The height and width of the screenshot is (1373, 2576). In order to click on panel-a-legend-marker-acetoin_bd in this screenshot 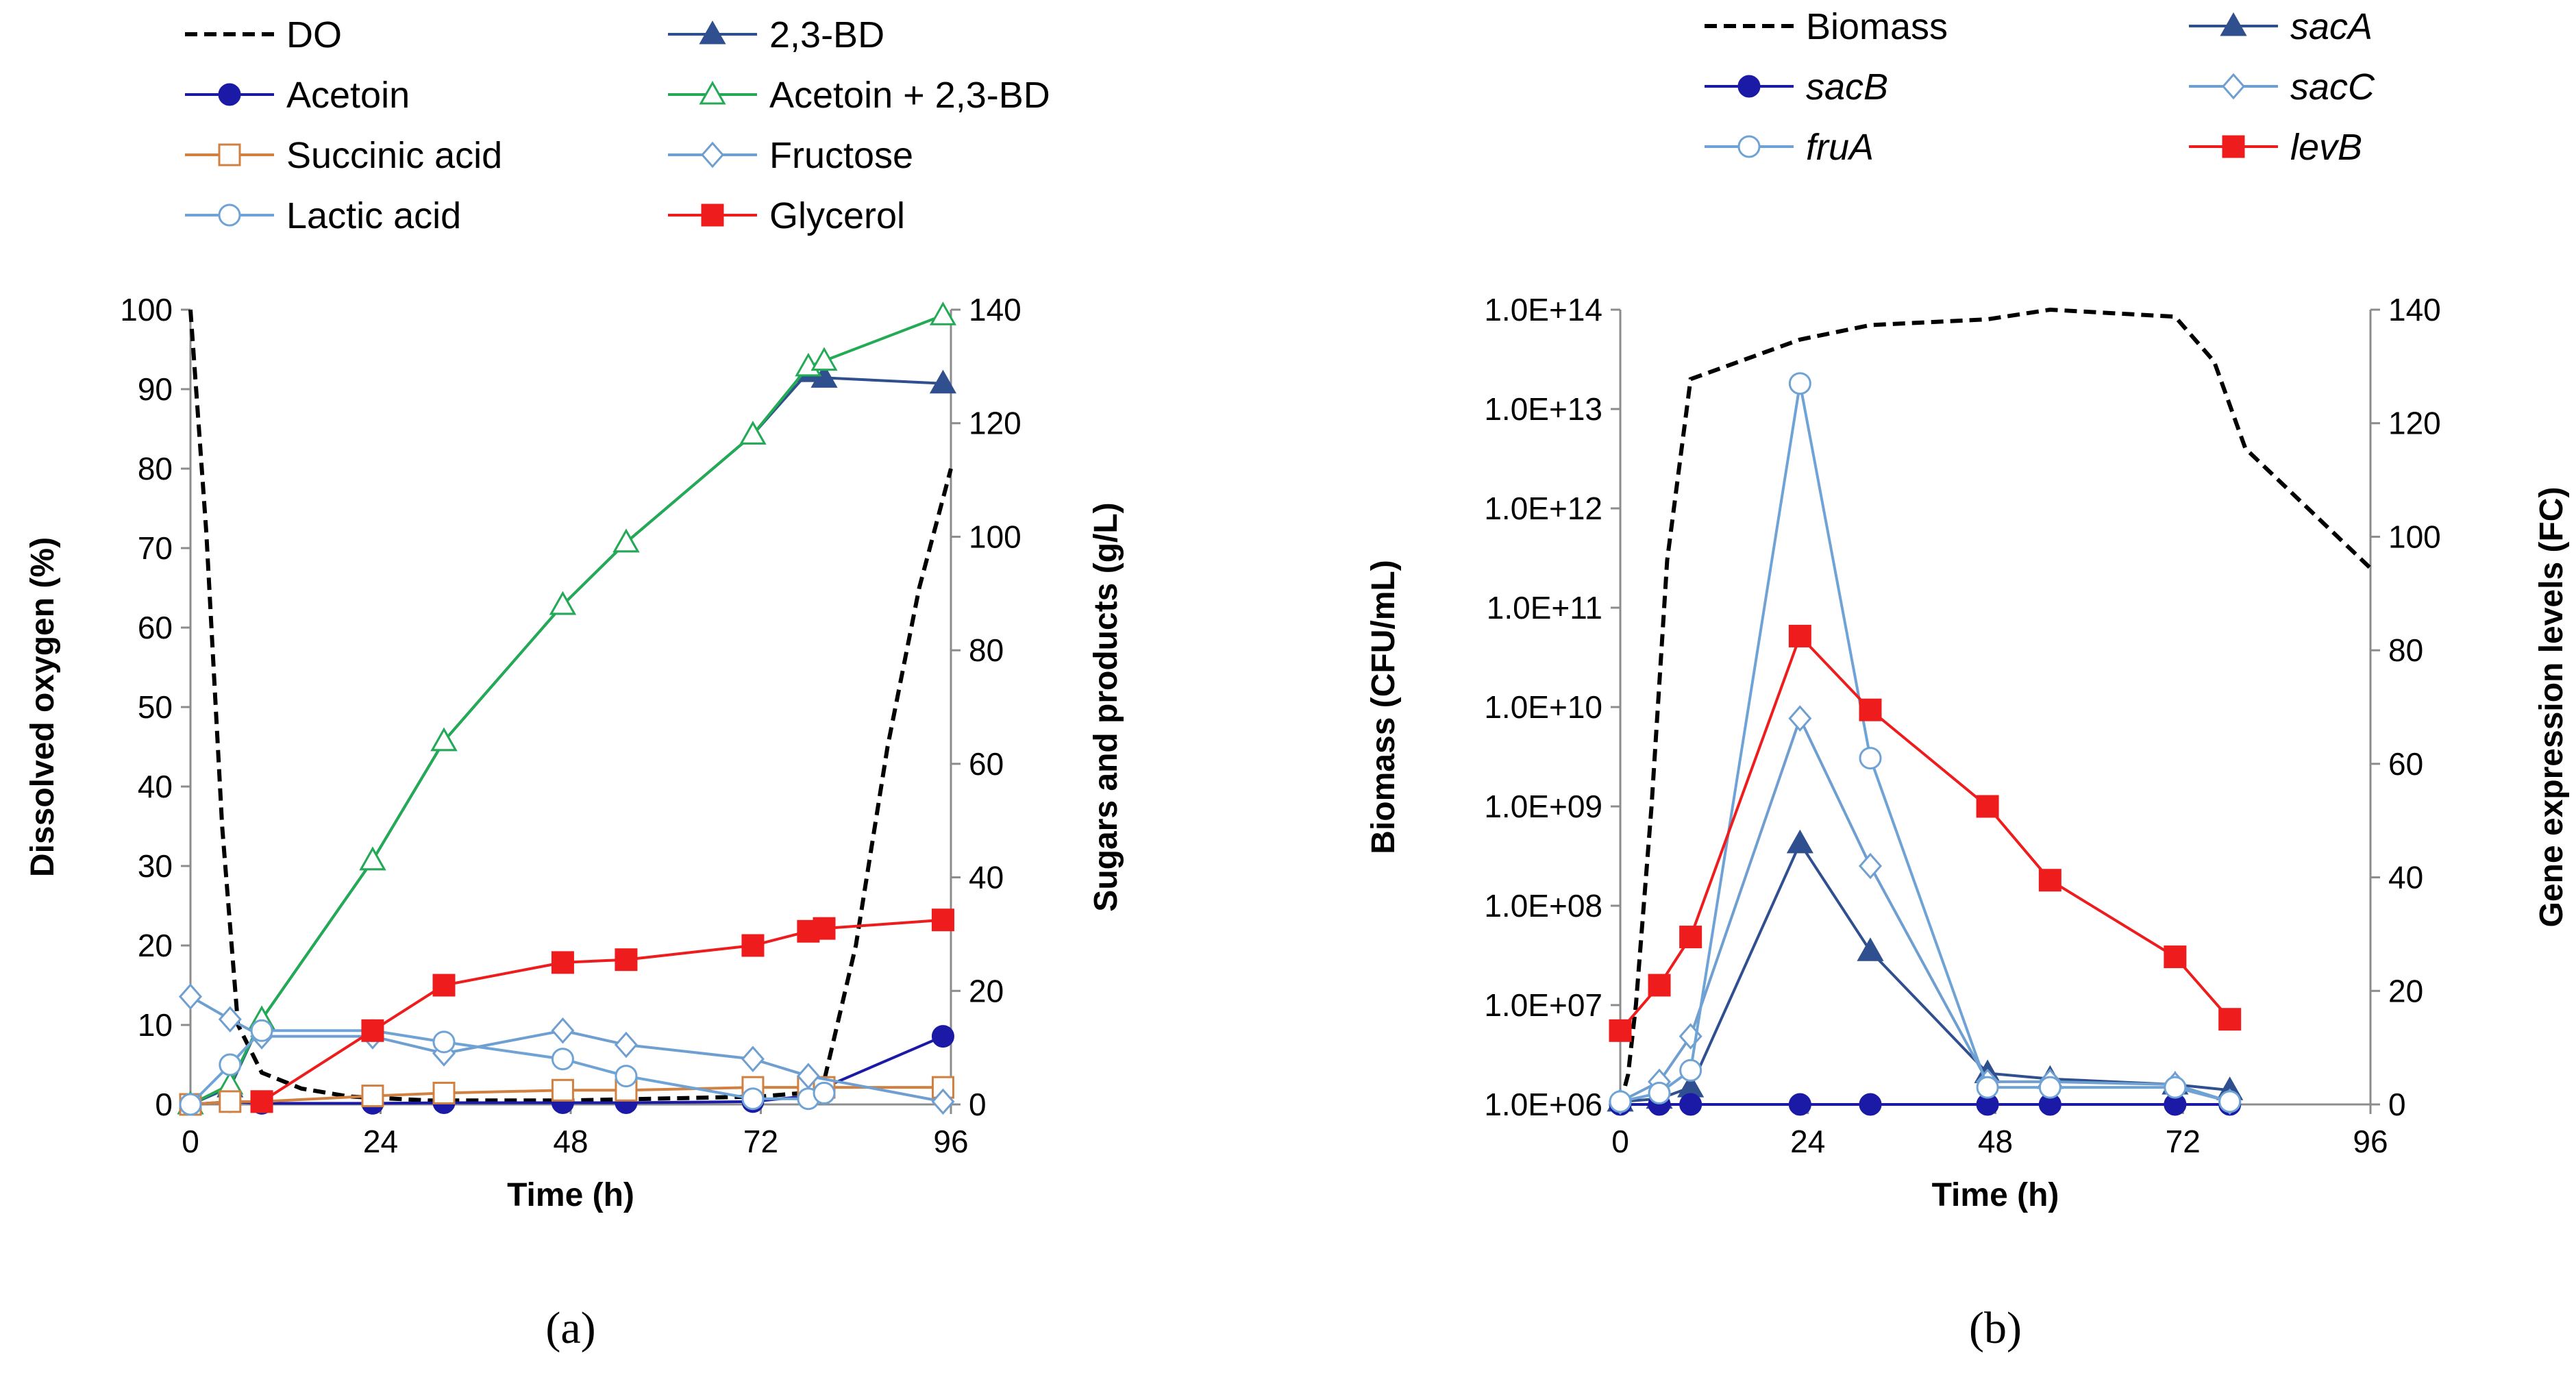, I will do `click(712, 92)`.